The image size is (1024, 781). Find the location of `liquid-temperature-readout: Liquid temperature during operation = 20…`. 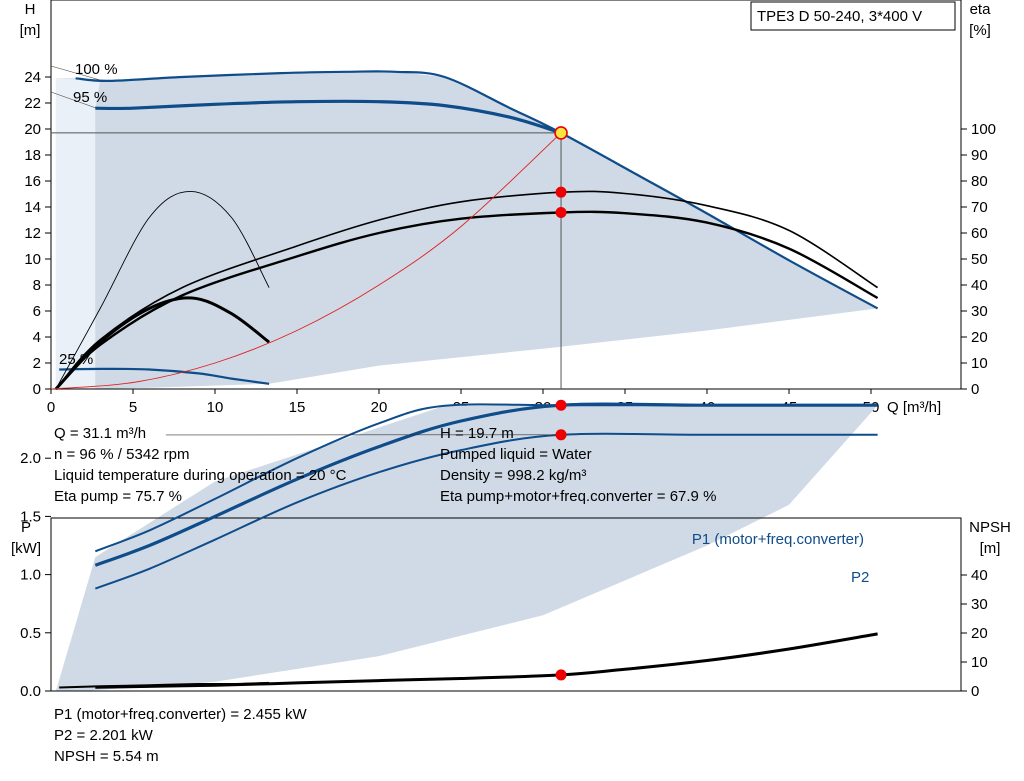

liquid-temperature-readout: Liquid temperature during operation = 20… is located at coordinates (200, 475).